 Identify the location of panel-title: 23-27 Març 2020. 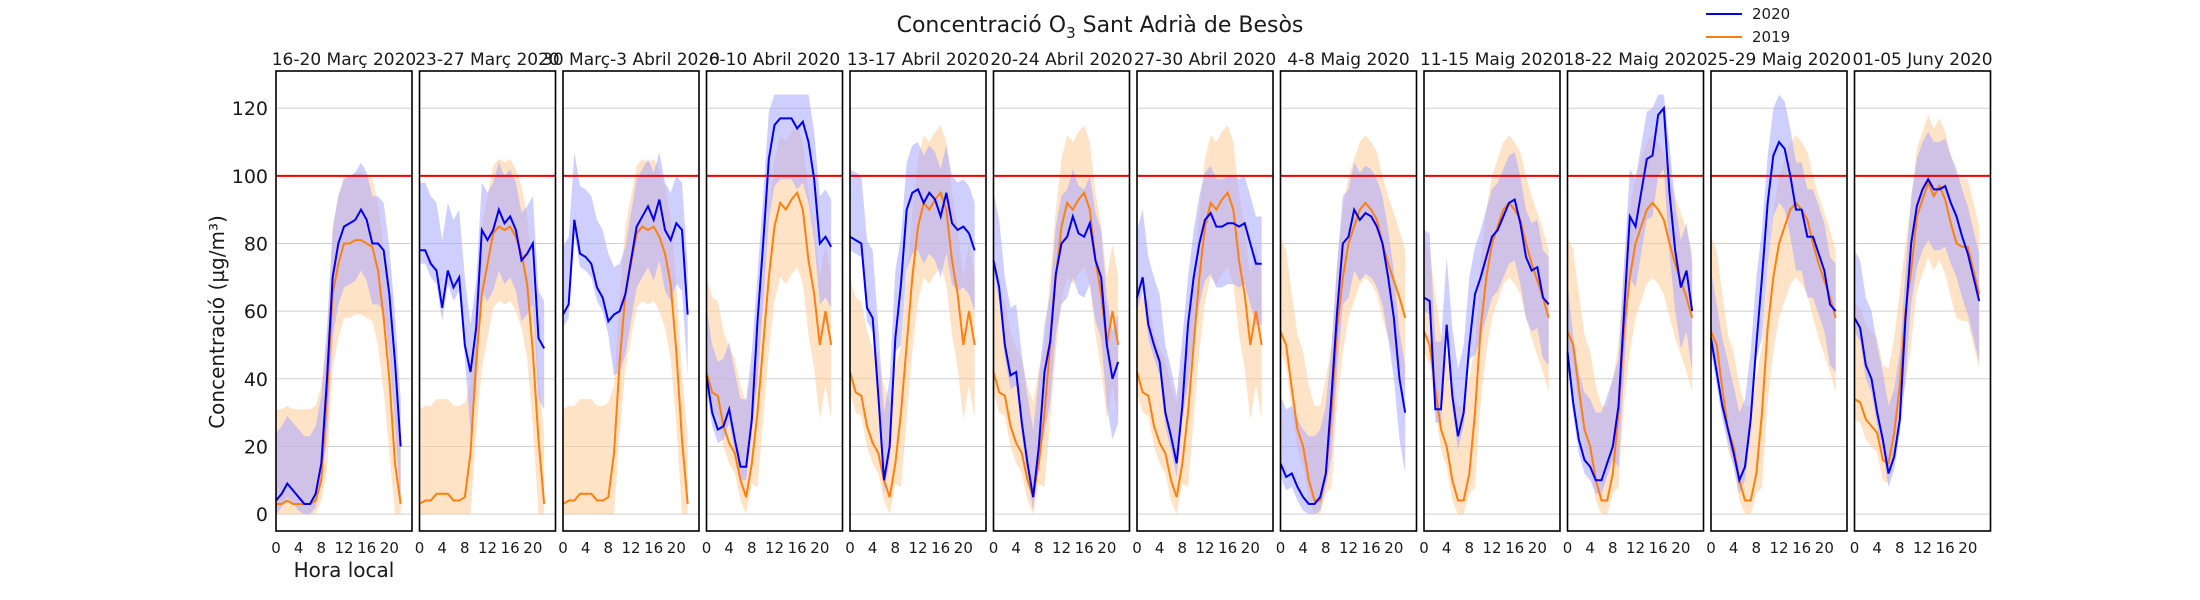
(487, 60).